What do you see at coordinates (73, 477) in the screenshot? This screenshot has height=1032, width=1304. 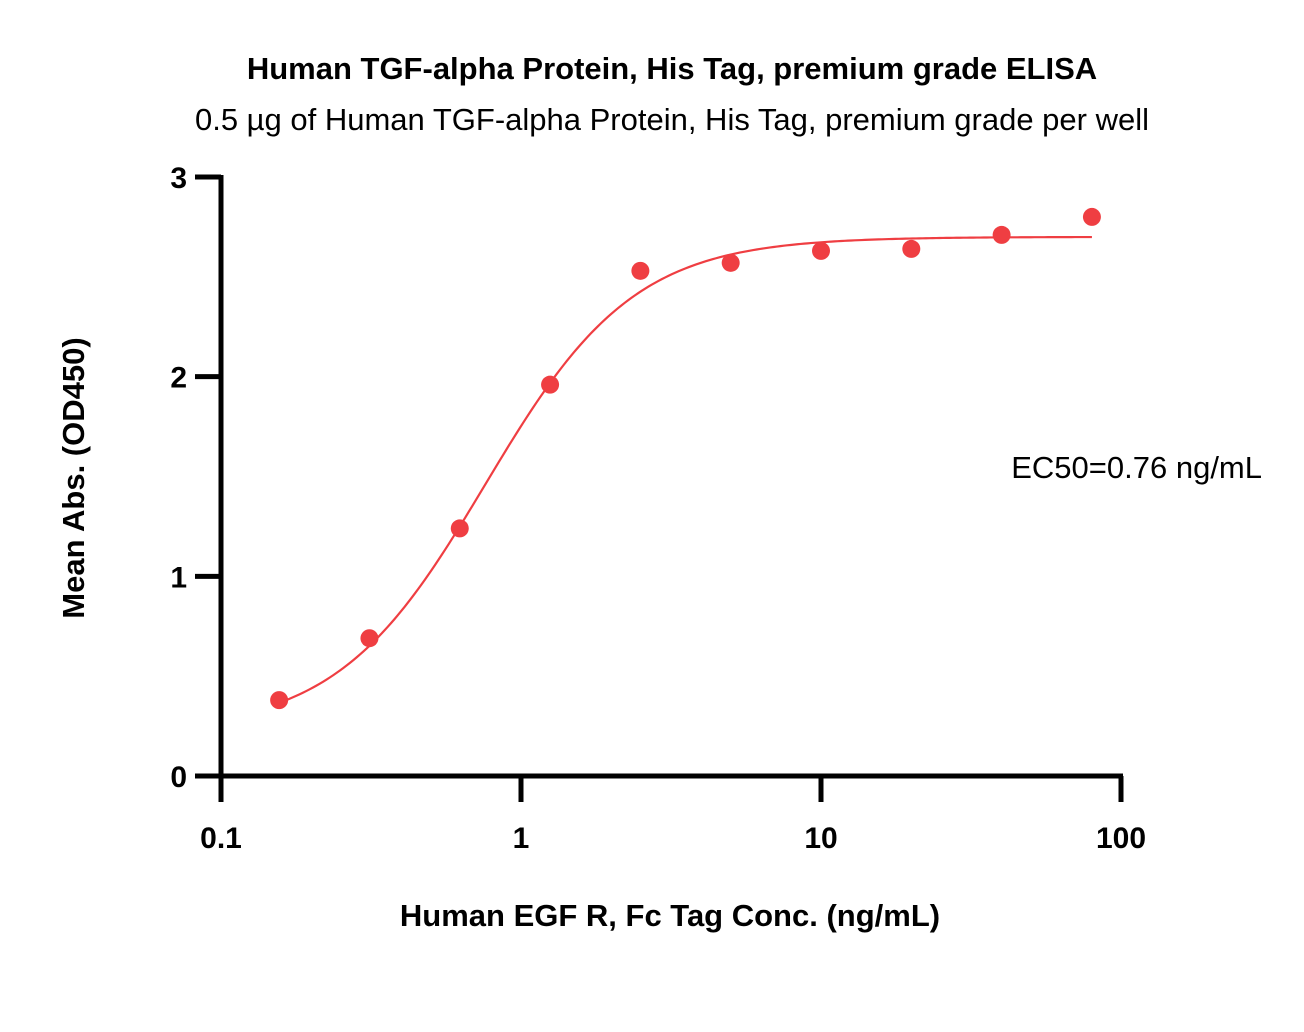 I see `y-axis-label: Mean Abs. (OD450)` at bounding box center [73, 477].